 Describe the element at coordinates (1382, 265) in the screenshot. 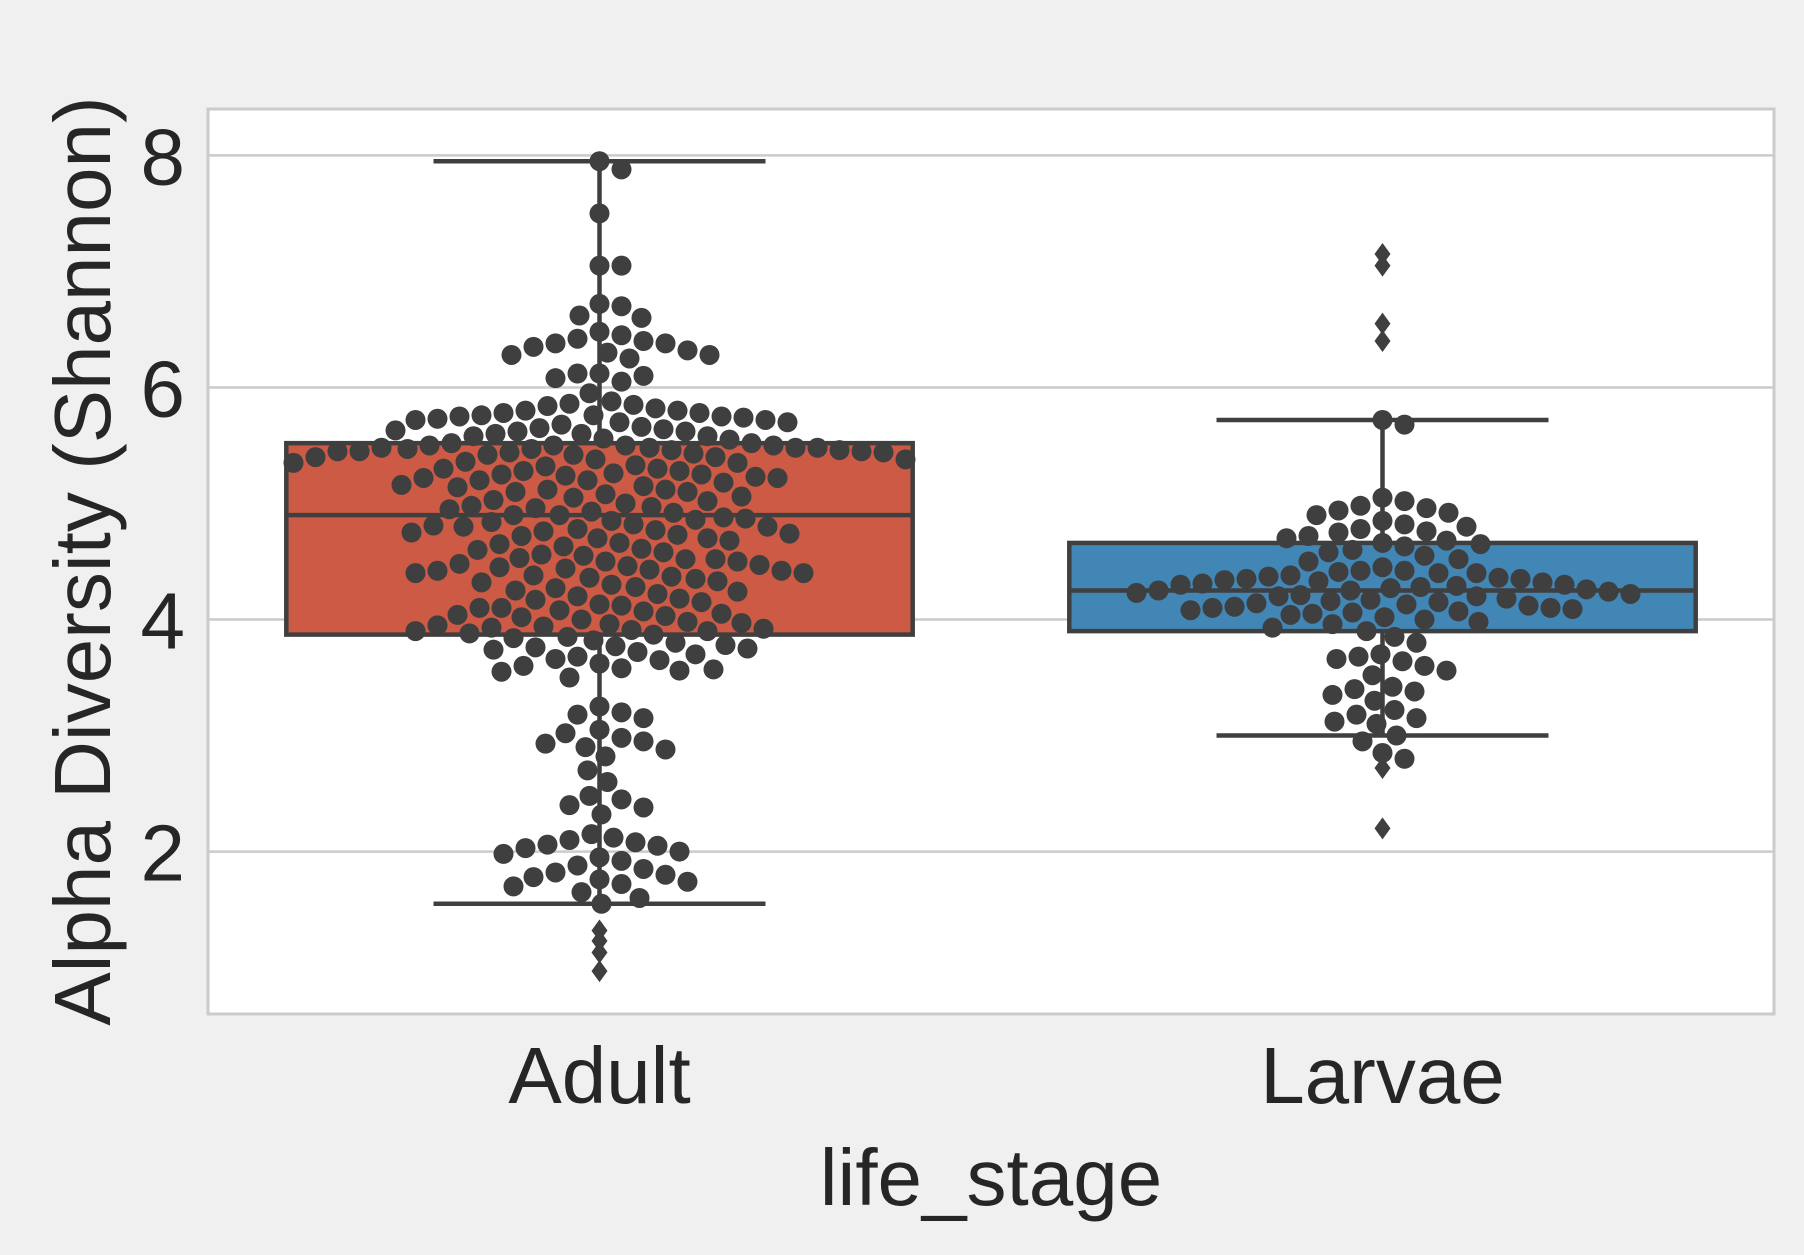

I see `larvae-outlier-marker` at that location.